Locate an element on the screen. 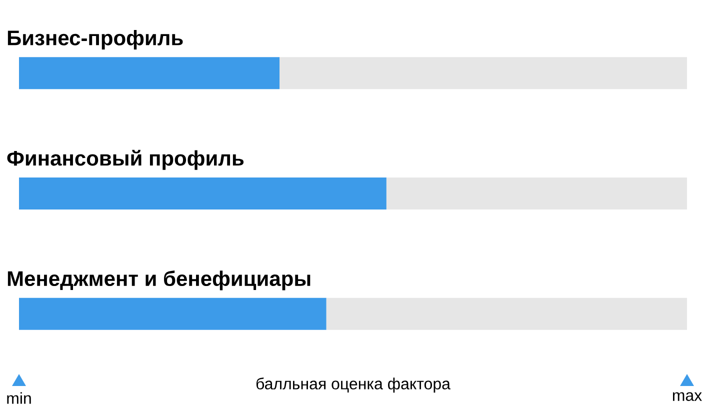 This screenshot has width=706, height=420. y-tick-label: Менеджмент и бенефициары is located at coordinates (159, 280).